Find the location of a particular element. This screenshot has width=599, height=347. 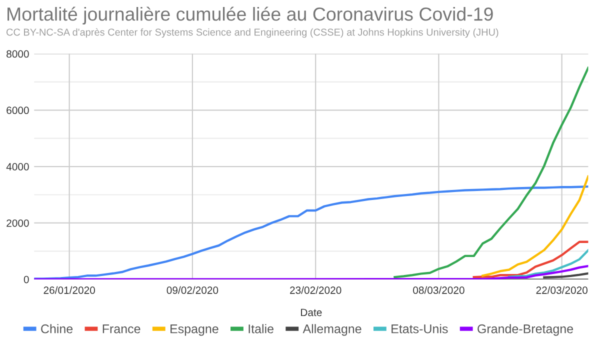

legend-label: France is located at coordinates (121, 329).